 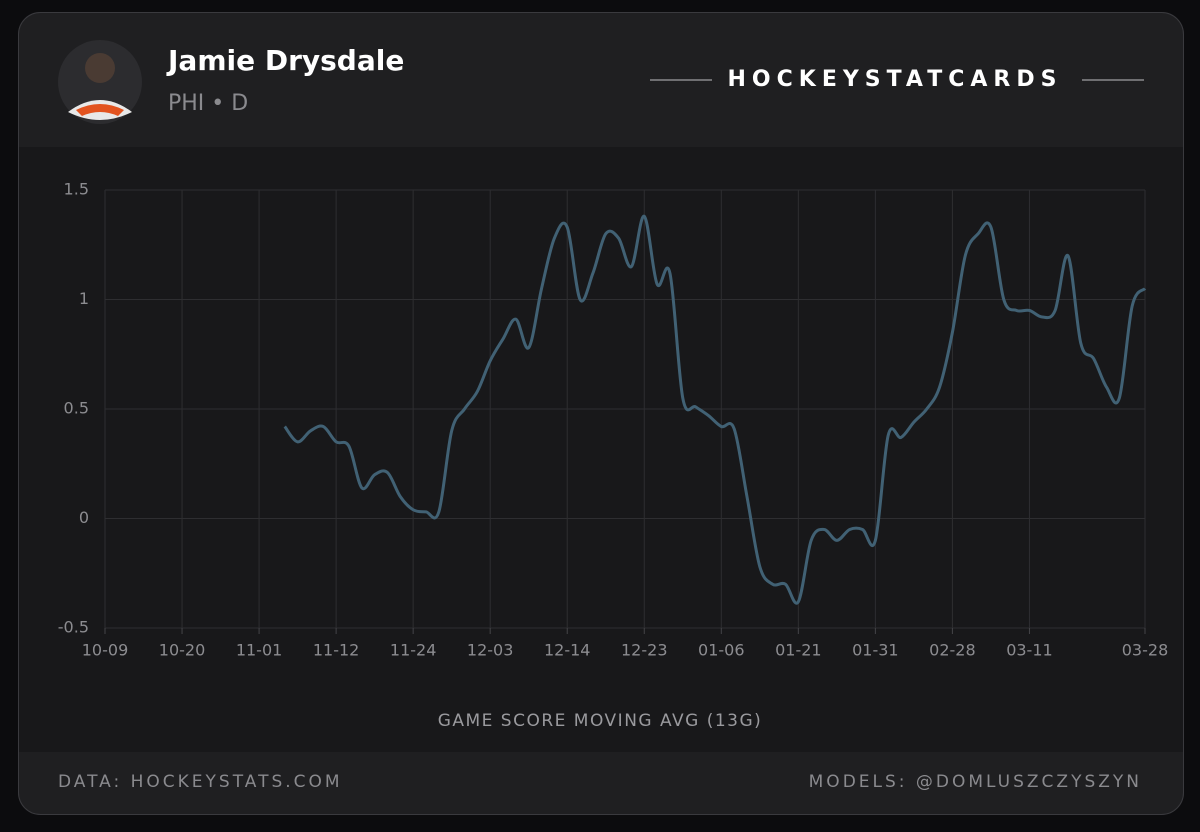 What do you see at coordinates (200, 782) in the screenshot?
I see `data-source: DATA: HOCKEYSTATS.COM` at bounding box center [200, 782].